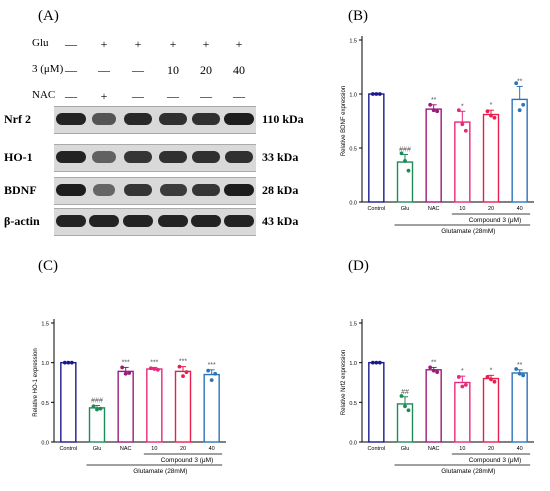 This screenshot has width=550, height=491. Describe the element at coordinates (126, 449) in the screenshot. I see `x-tick-label: NAC` at that location.